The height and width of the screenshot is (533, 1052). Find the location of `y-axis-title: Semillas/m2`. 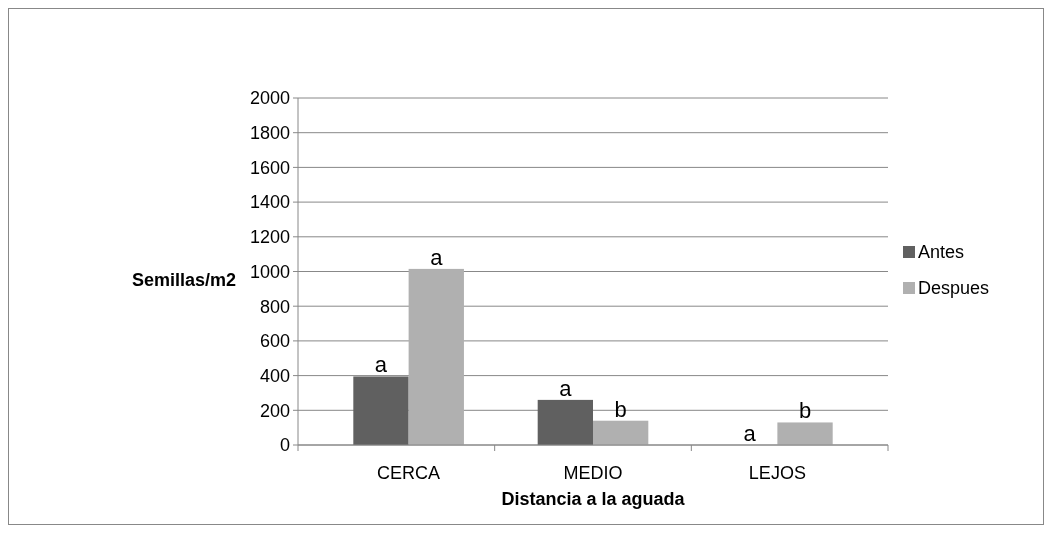

y-axis-title: Semillas/m2 is located at coordinates (183, 279).